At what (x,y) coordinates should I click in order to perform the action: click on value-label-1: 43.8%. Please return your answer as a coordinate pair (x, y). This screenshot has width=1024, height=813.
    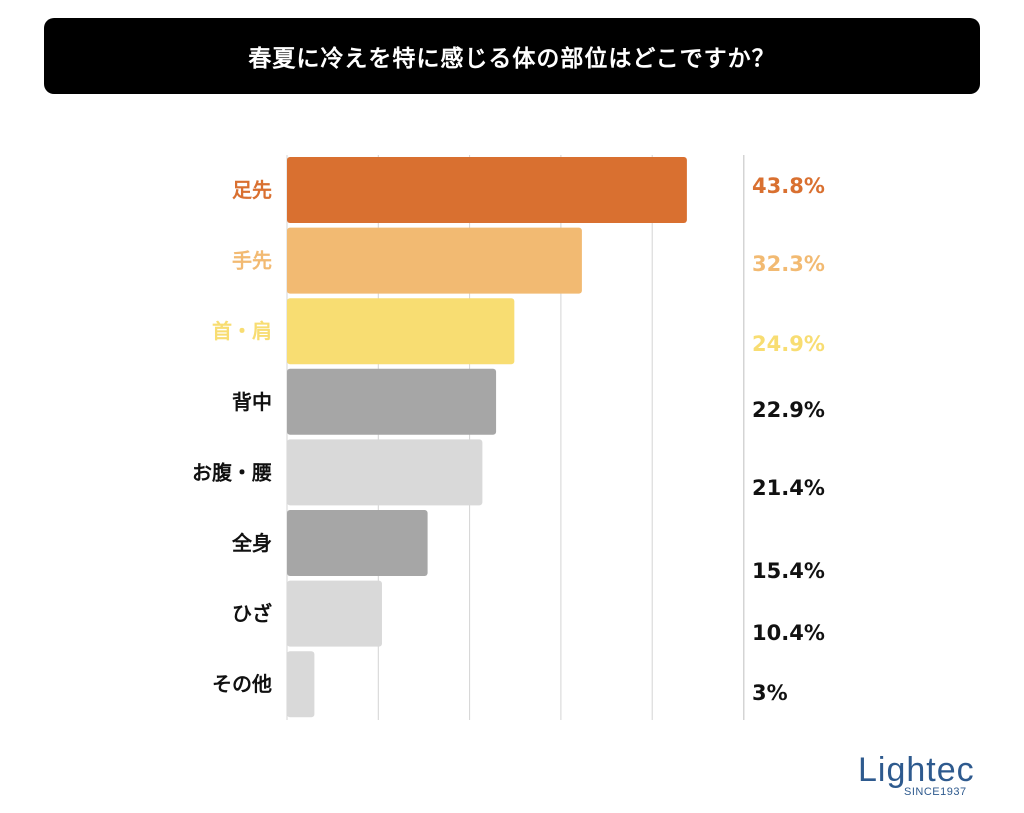
    Looking at the image, I should click on (788, 186).